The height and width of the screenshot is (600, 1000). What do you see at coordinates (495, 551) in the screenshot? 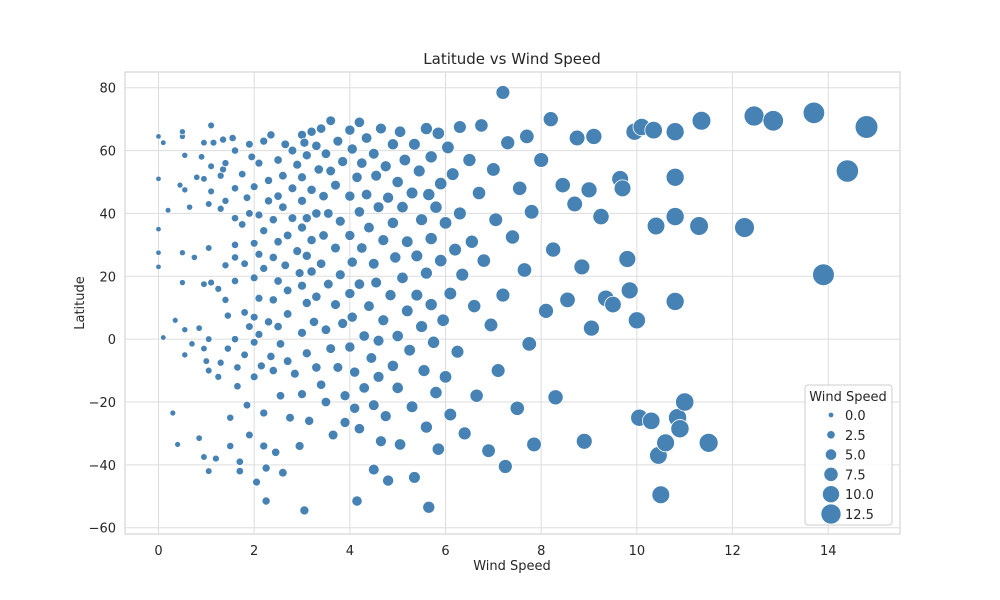
I see `x-axis-ticks: 0 2 4 6 8 10 12 14` at bounding box center [495, 551].